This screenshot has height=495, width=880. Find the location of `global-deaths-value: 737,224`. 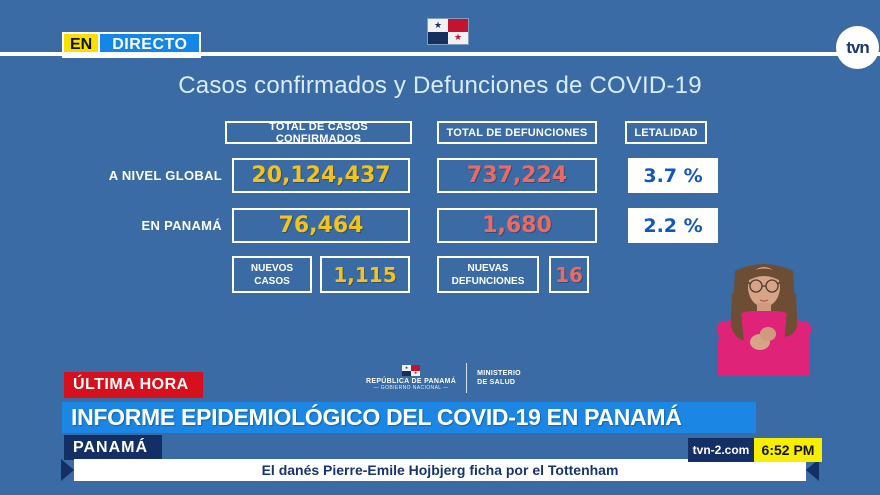

global-deaths-value: 737,224 is located at coordinates (517, 175).